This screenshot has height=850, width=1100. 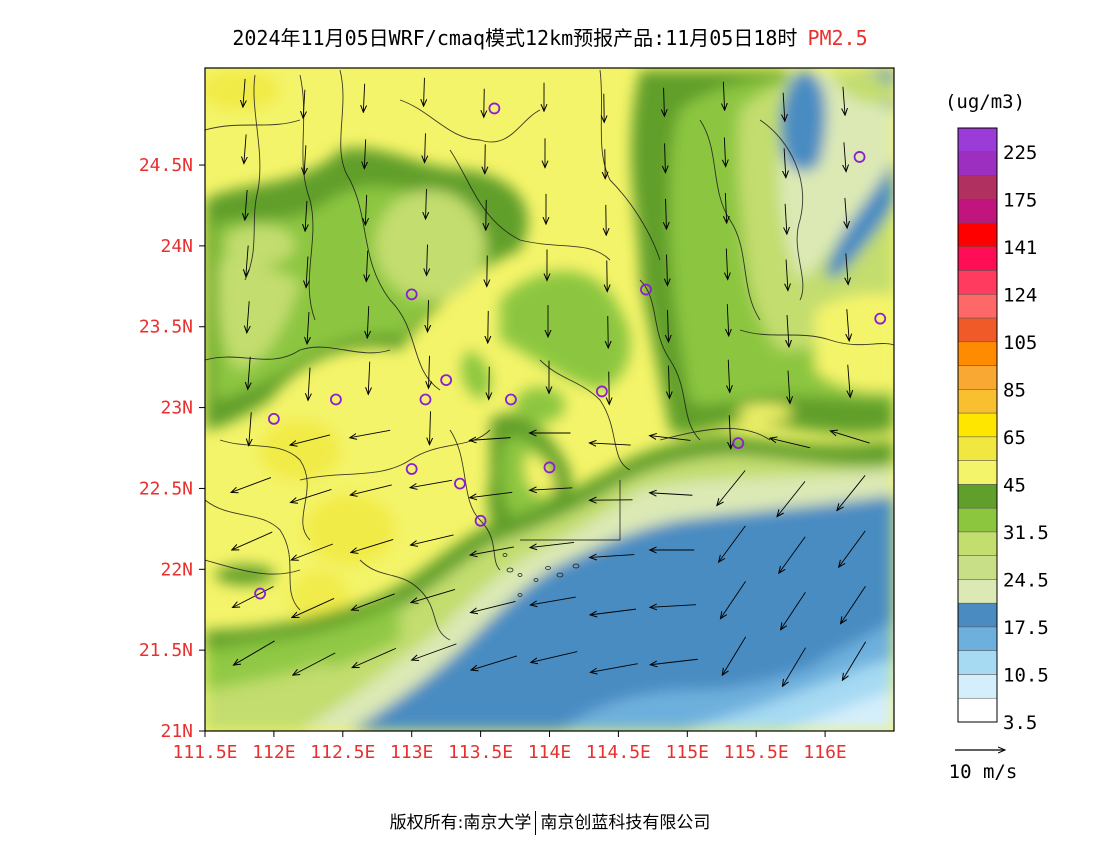 What do you see at coordinates (1014, 438) in the screenshot?
I see `legend-label: 65` at bounding box center [1014, 438].